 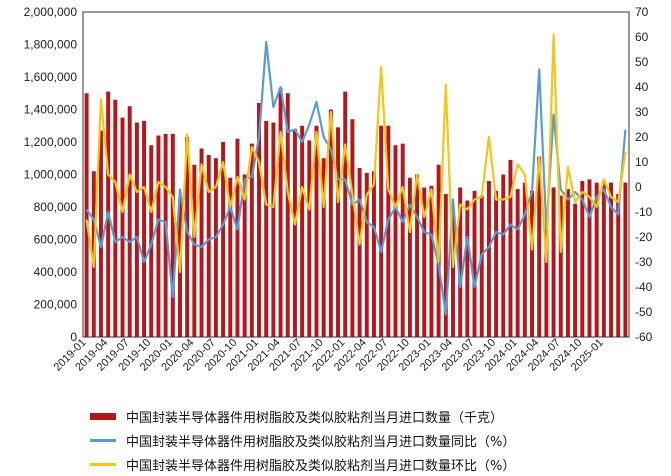 I want to click on legend-label-mom: 中国封装半导体器件用树脂胶及类似胶粘剂当月进口数量环比（%）, so click(x=321, y=466).